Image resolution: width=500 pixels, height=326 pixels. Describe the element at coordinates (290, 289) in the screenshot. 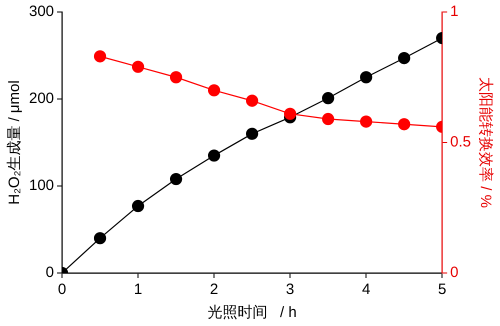

I see `x-tick-label: 3` at that location.